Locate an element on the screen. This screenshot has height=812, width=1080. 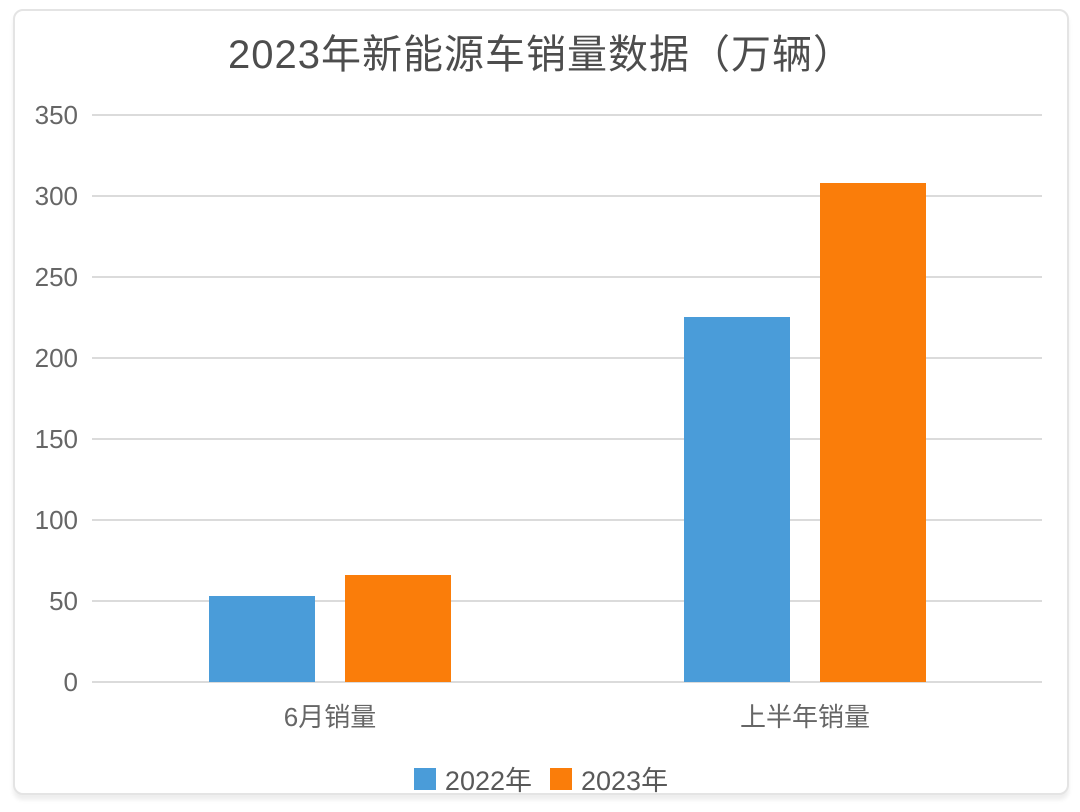
legend-item: 2022年 is located at coordinates (472, 778).